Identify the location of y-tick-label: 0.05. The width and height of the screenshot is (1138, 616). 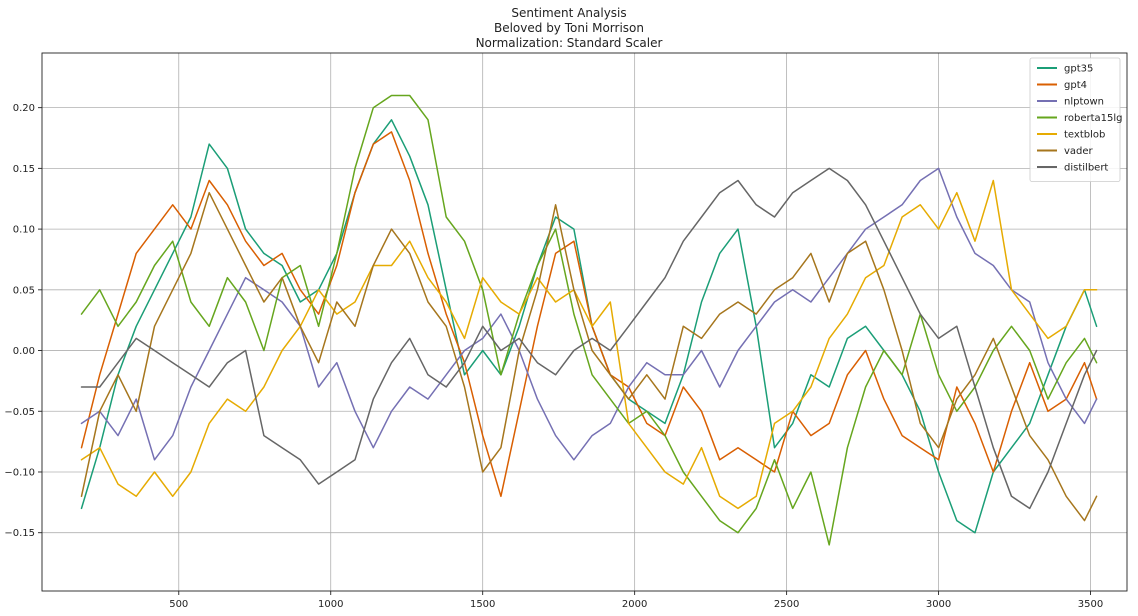
(24, 290).